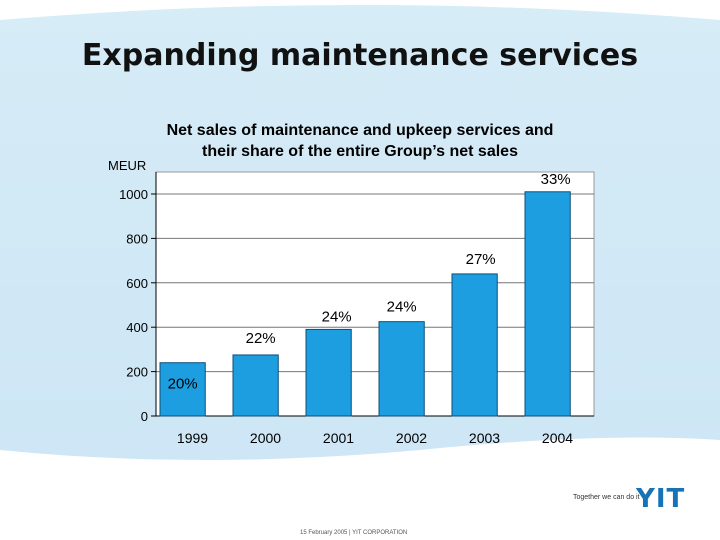  I want to click on bar-1999, so click(182, 389).